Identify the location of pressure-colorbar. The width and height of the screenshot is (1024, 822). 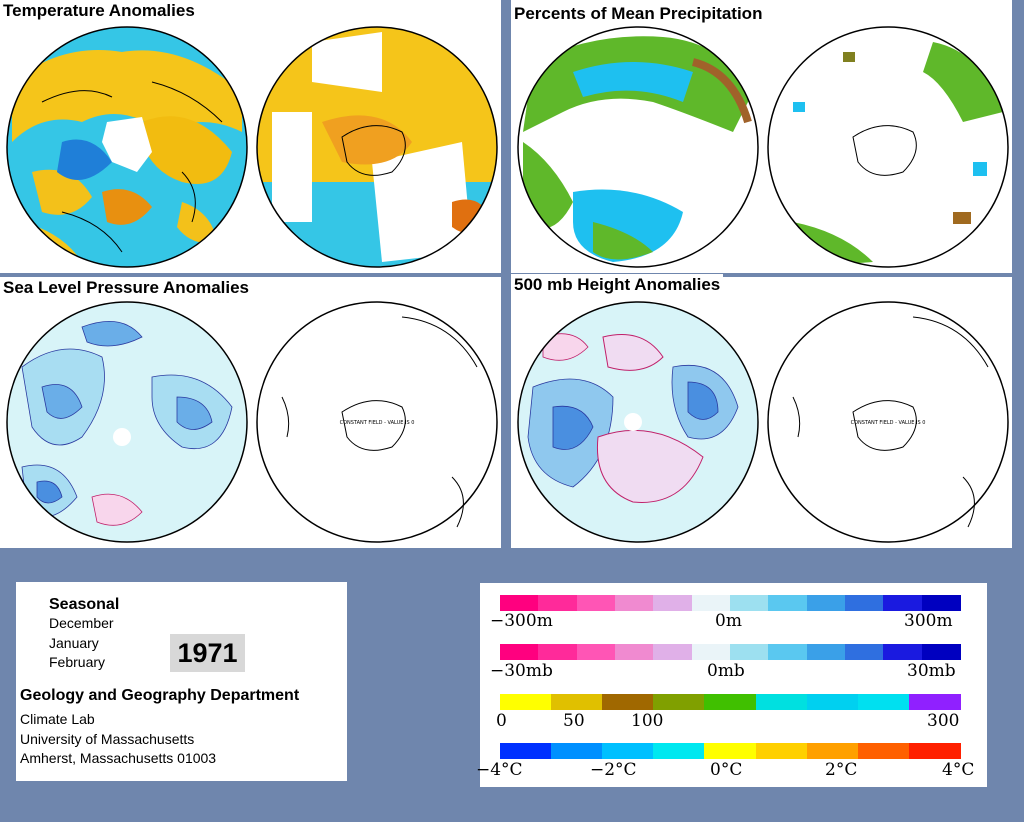
(730, 652).